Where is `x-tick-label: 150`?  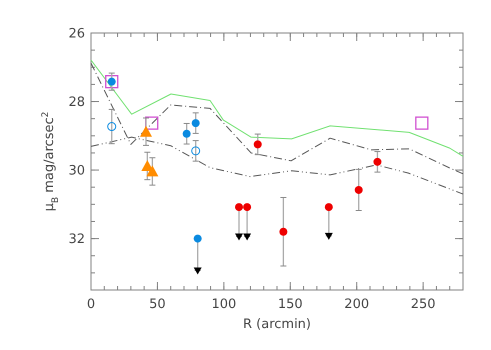
x-tick-label: 150 is located at coordinates (290, 304).